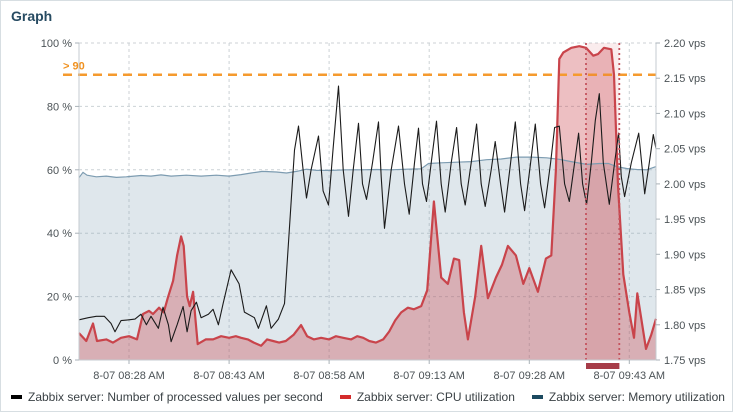 The width and height of the screenshot is (733, 412). What do you see at coordinates (685, 185) in the screenshot?
I see `right-axis-label: 2.00 vps` at bounding box center [685, 185].